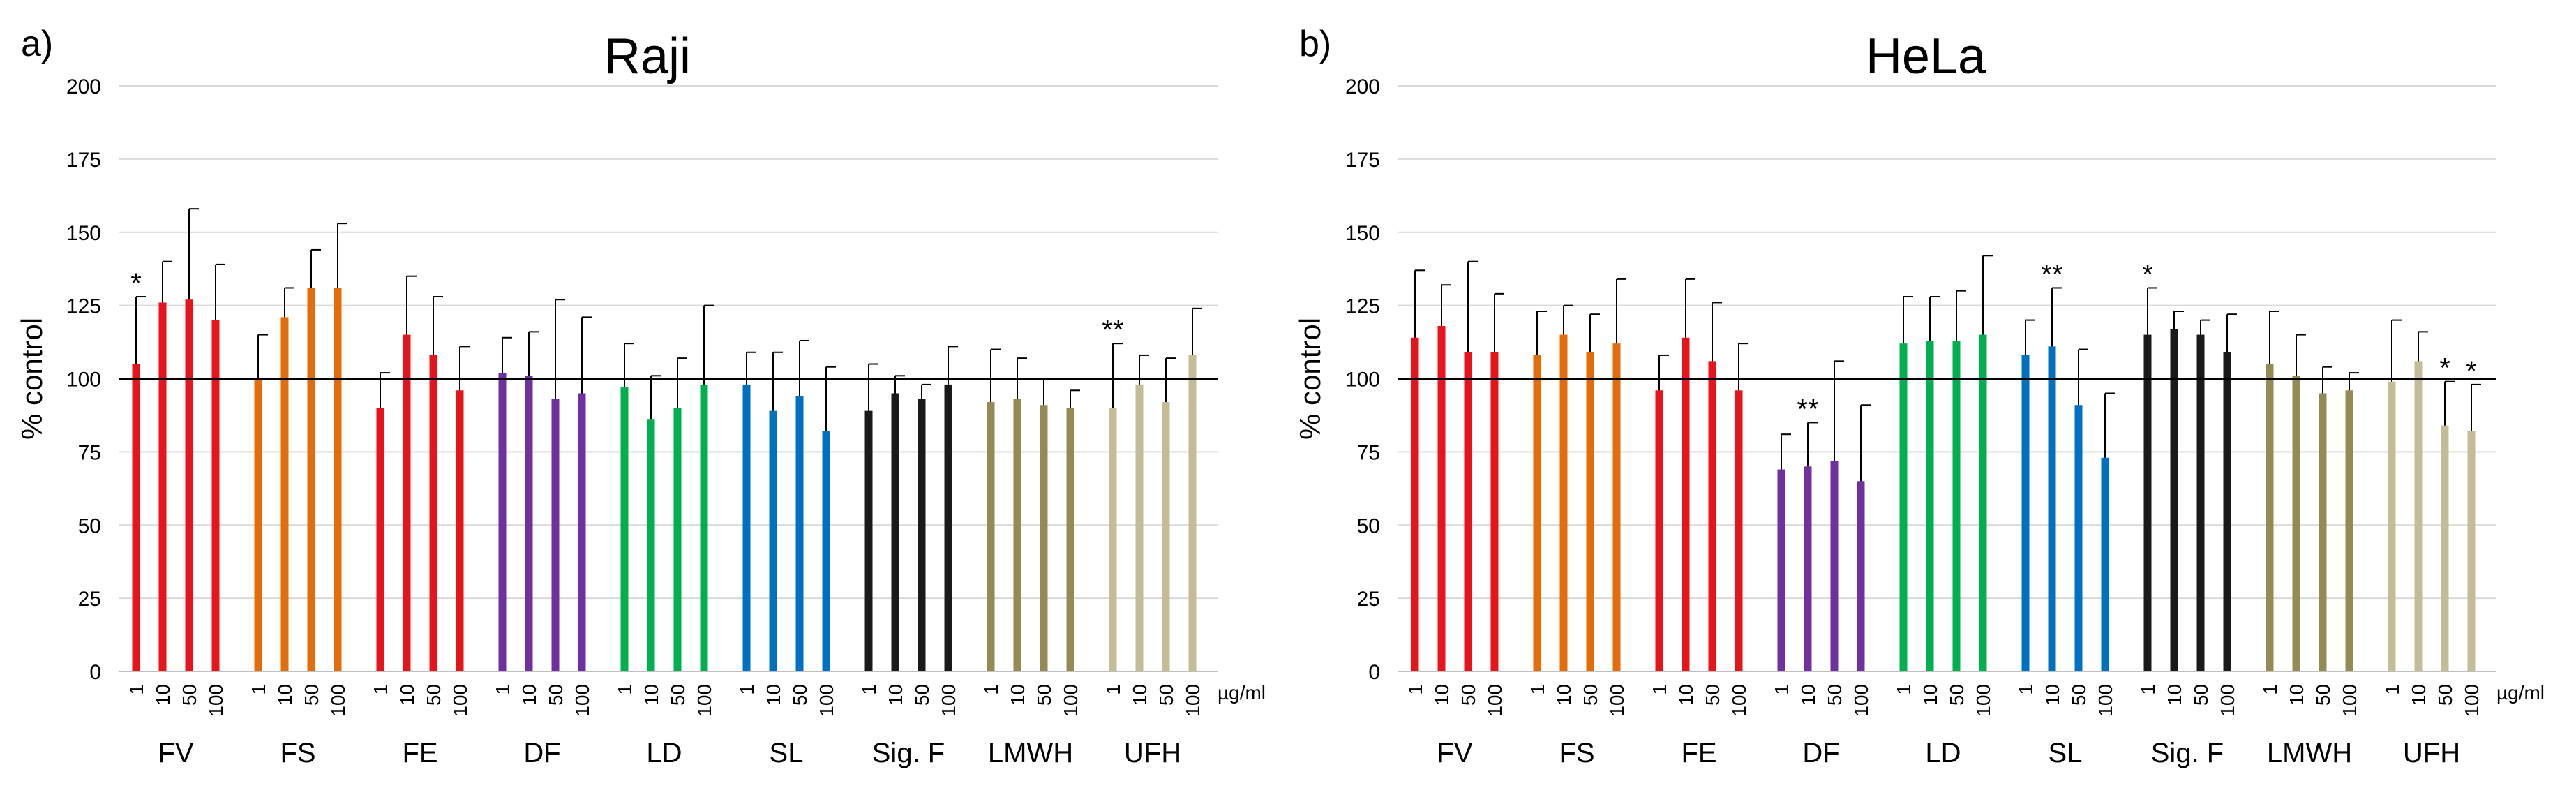  Describe the element at coordinates (1362, 160) in the screenshot. I see `y-tick-label: 175` at that location.